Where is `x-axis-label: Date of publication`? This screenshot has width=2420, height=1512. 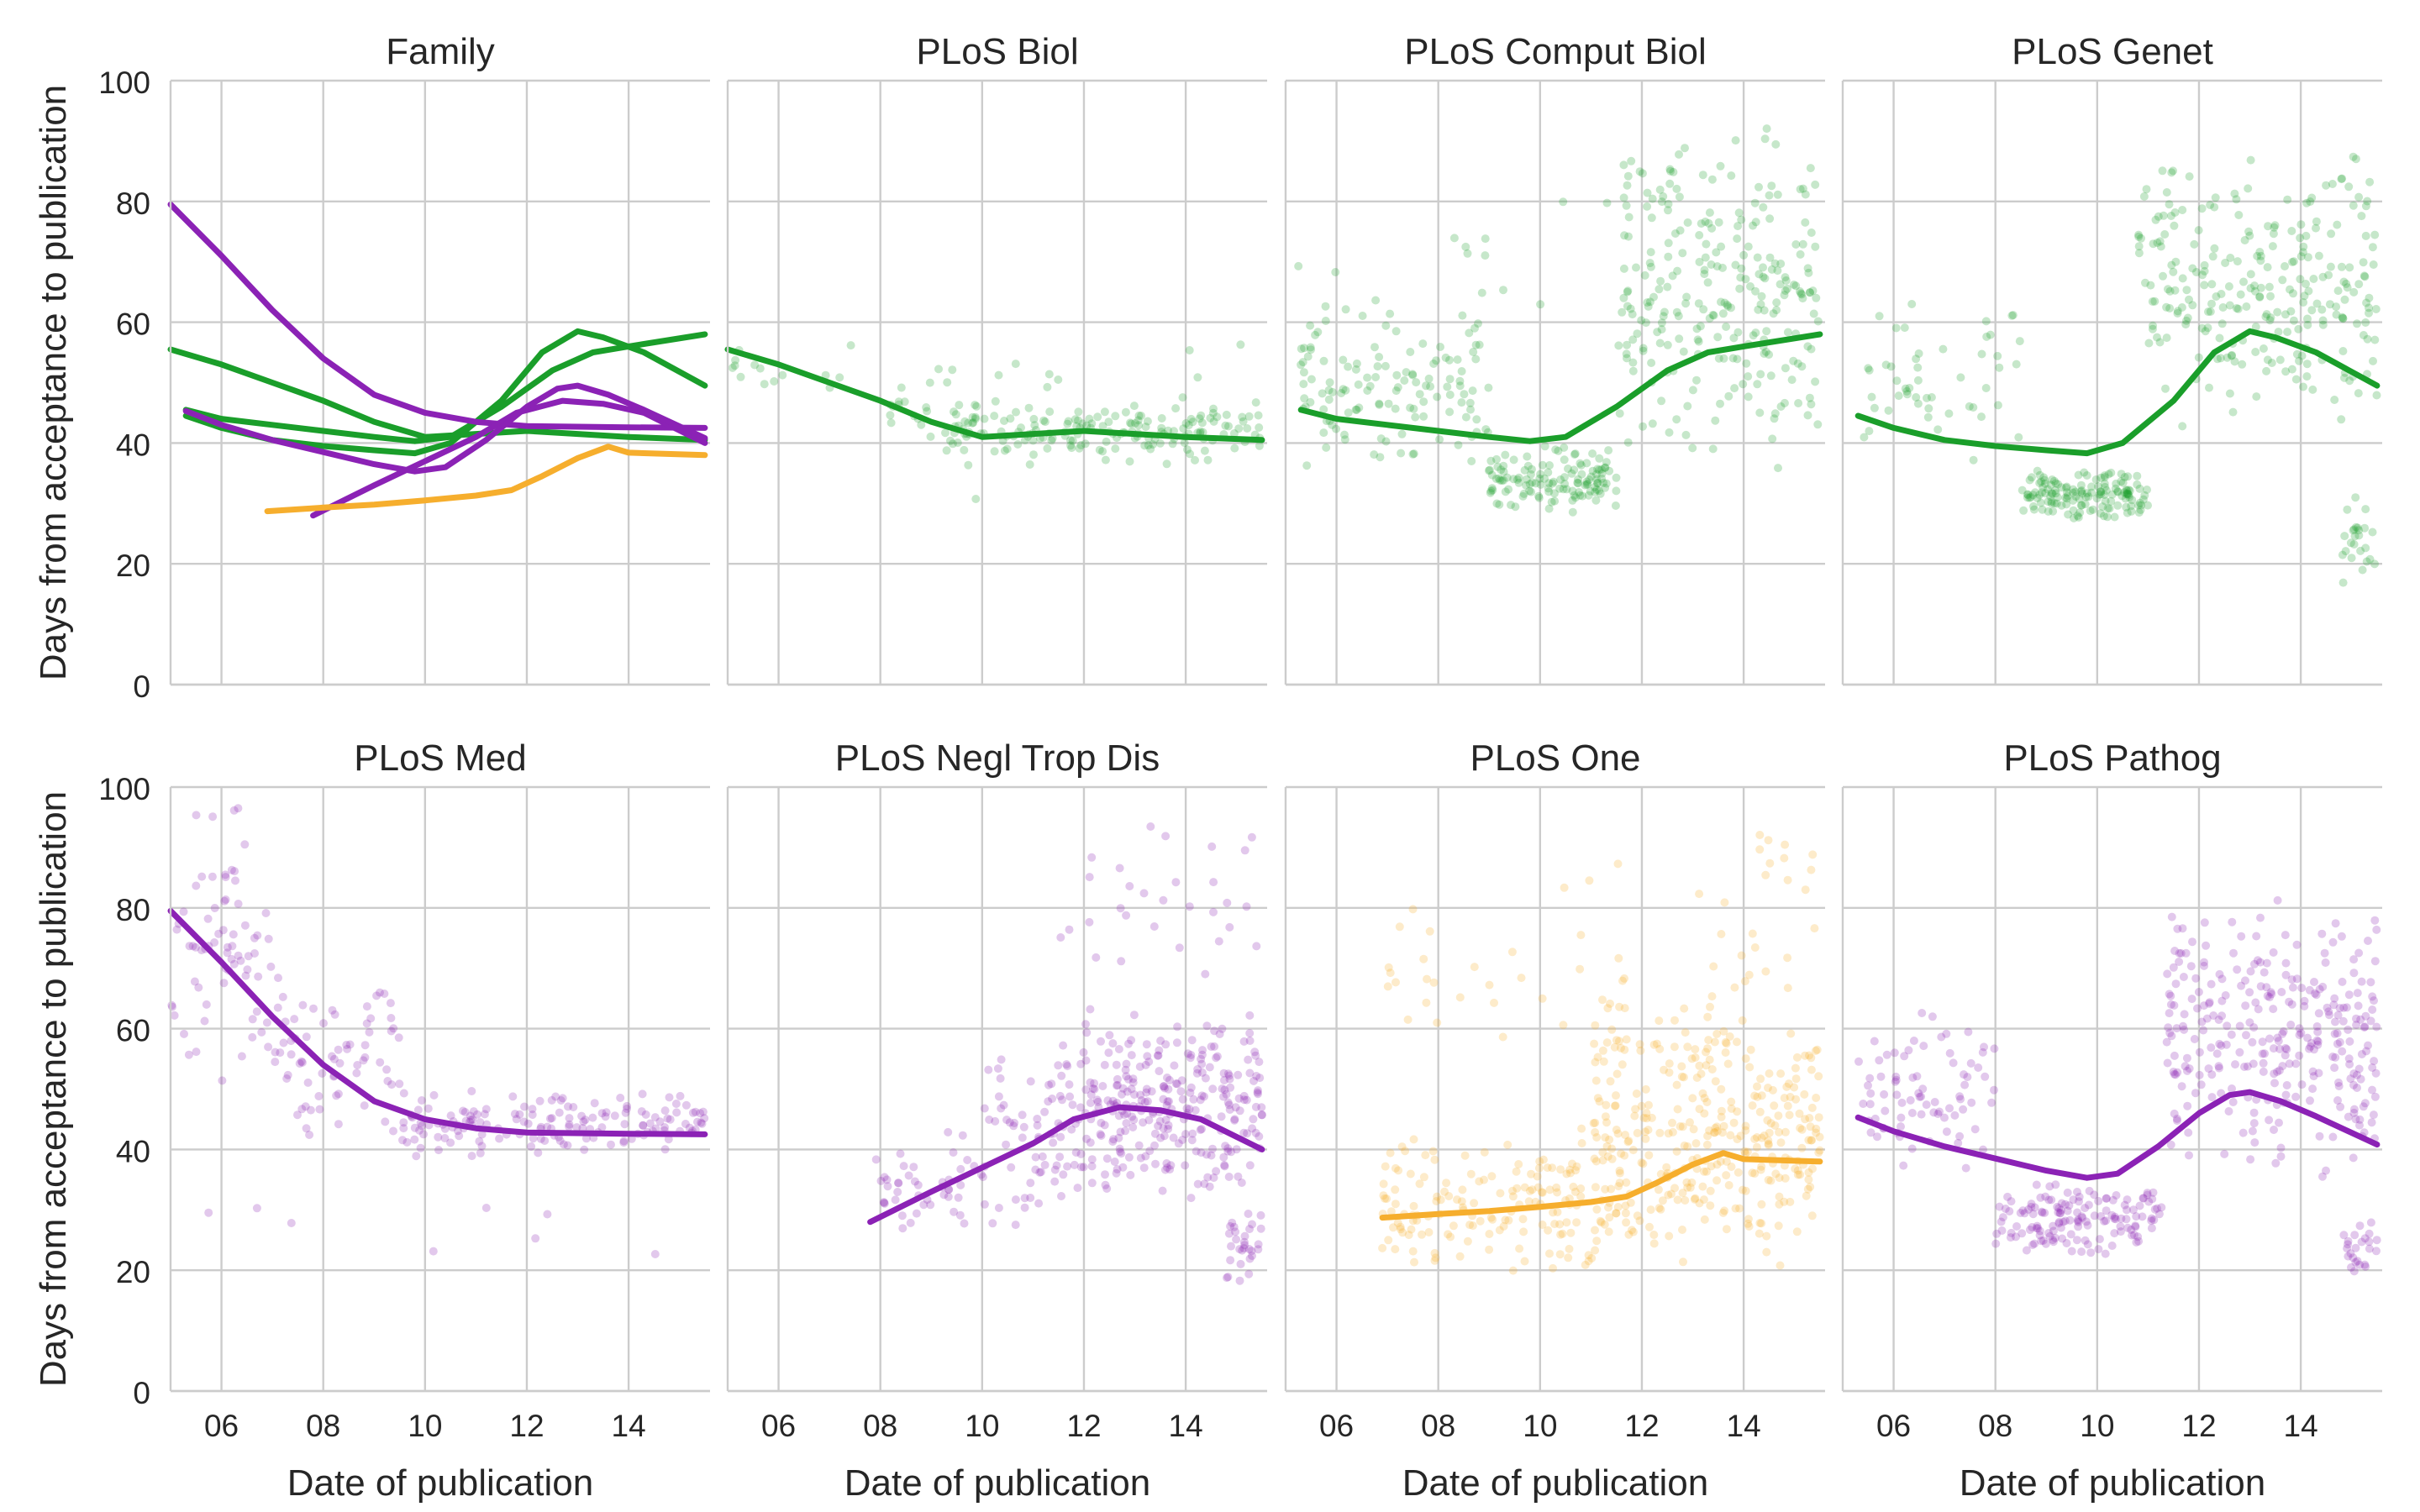
x-axis-label: Date of publication is located at coordinates (2112, 1483).